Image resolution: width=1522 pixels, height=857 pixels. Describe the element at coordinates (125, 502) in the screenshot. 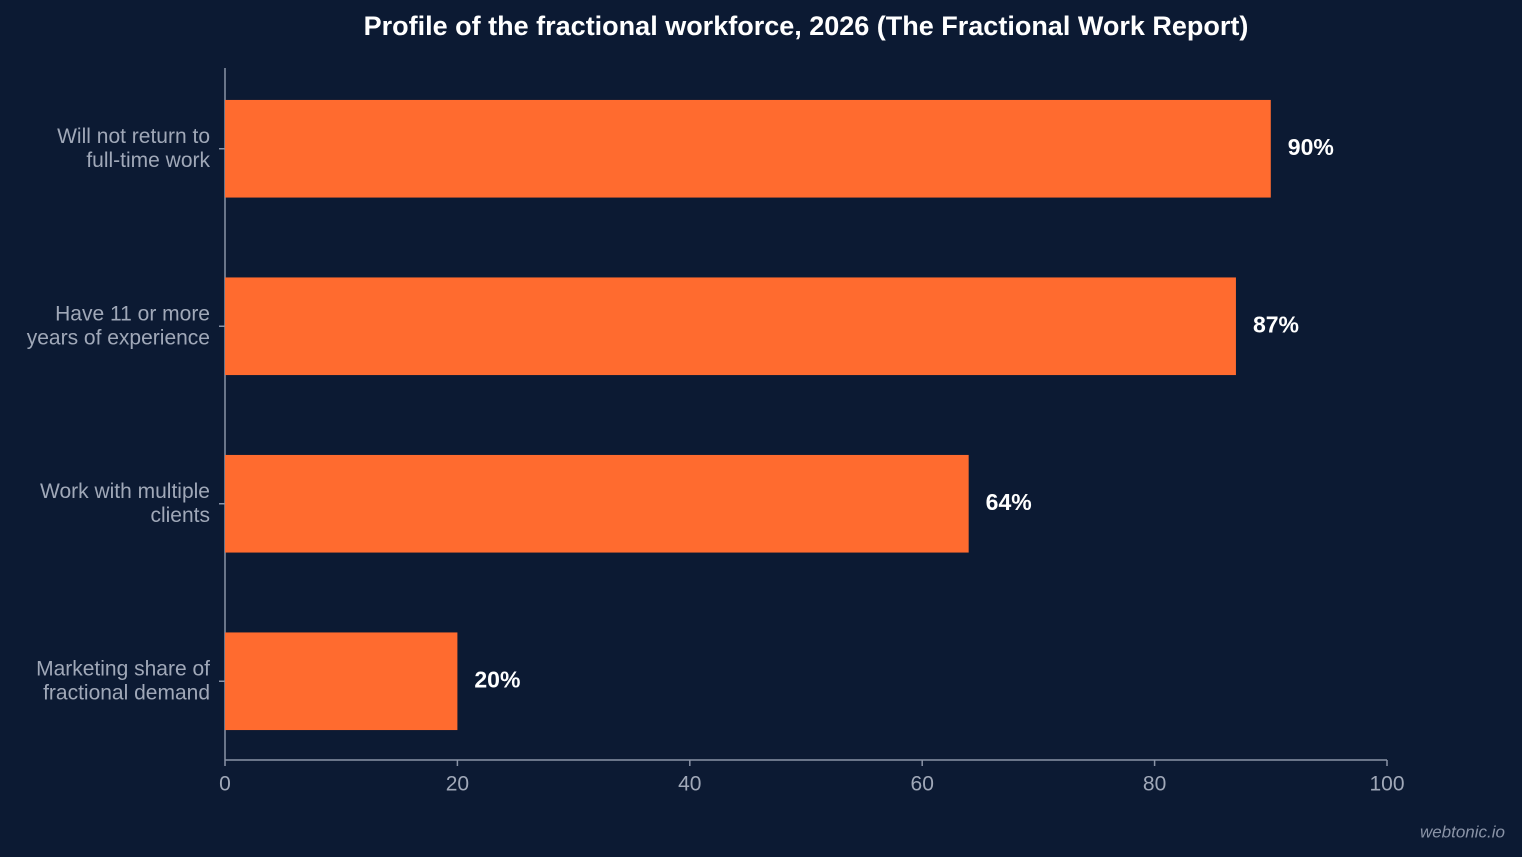

I see `y-tick-label: Work with multiple clients` at that location.